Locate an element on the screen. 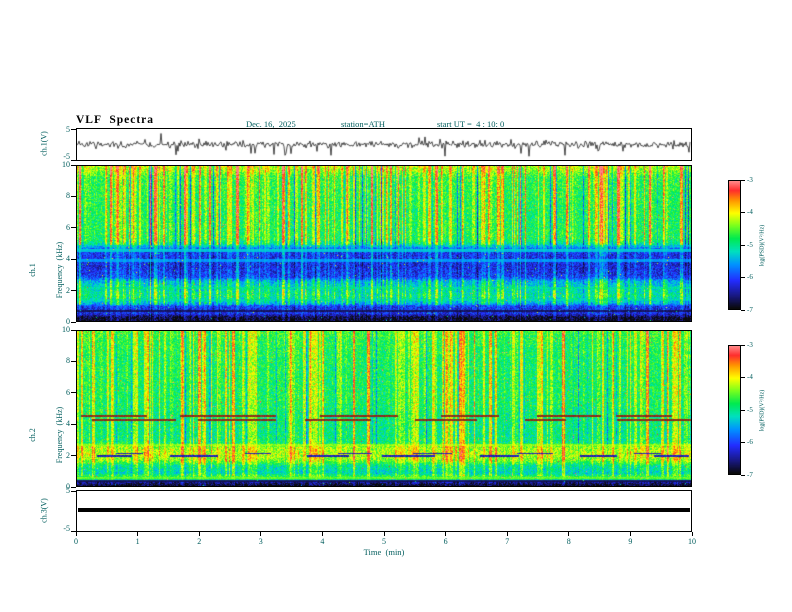  date-label: Dec. 16, 2025 is located at coordinates (271, 124).